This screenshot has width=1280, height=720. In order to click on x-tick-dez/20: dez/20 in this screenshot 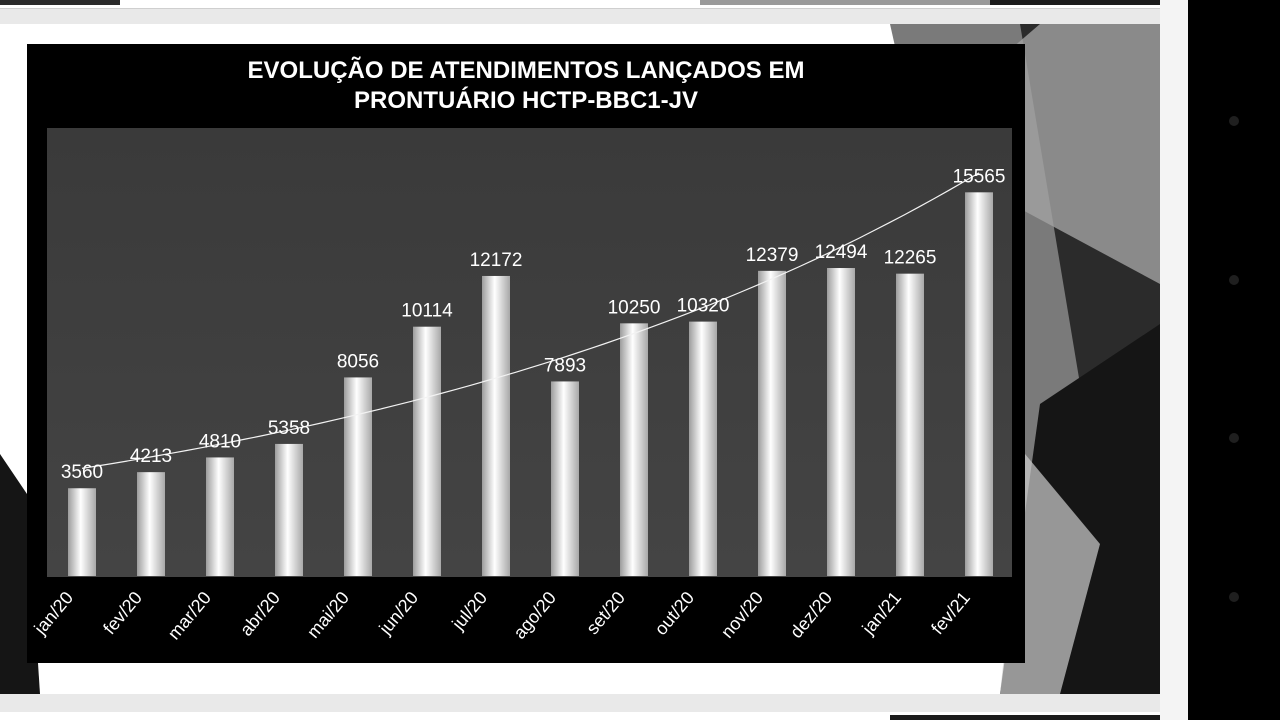, I will do `click(811, 615)`.